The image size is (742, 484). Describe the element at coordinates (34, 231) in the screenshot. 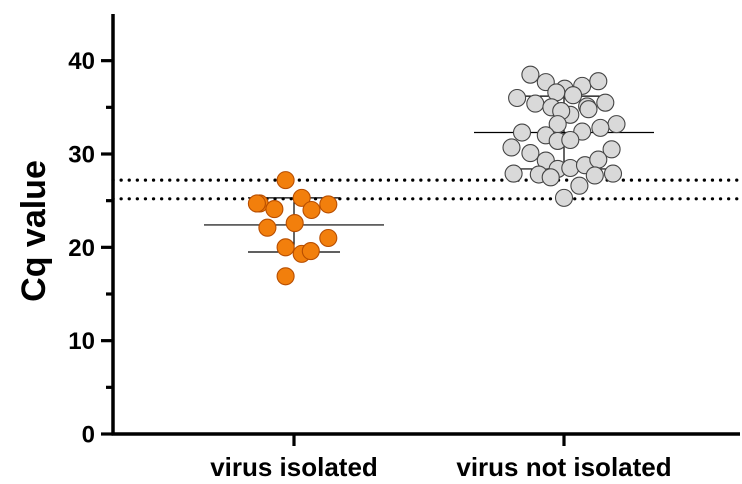

I see `y-axis-title: Cq value` at that location.